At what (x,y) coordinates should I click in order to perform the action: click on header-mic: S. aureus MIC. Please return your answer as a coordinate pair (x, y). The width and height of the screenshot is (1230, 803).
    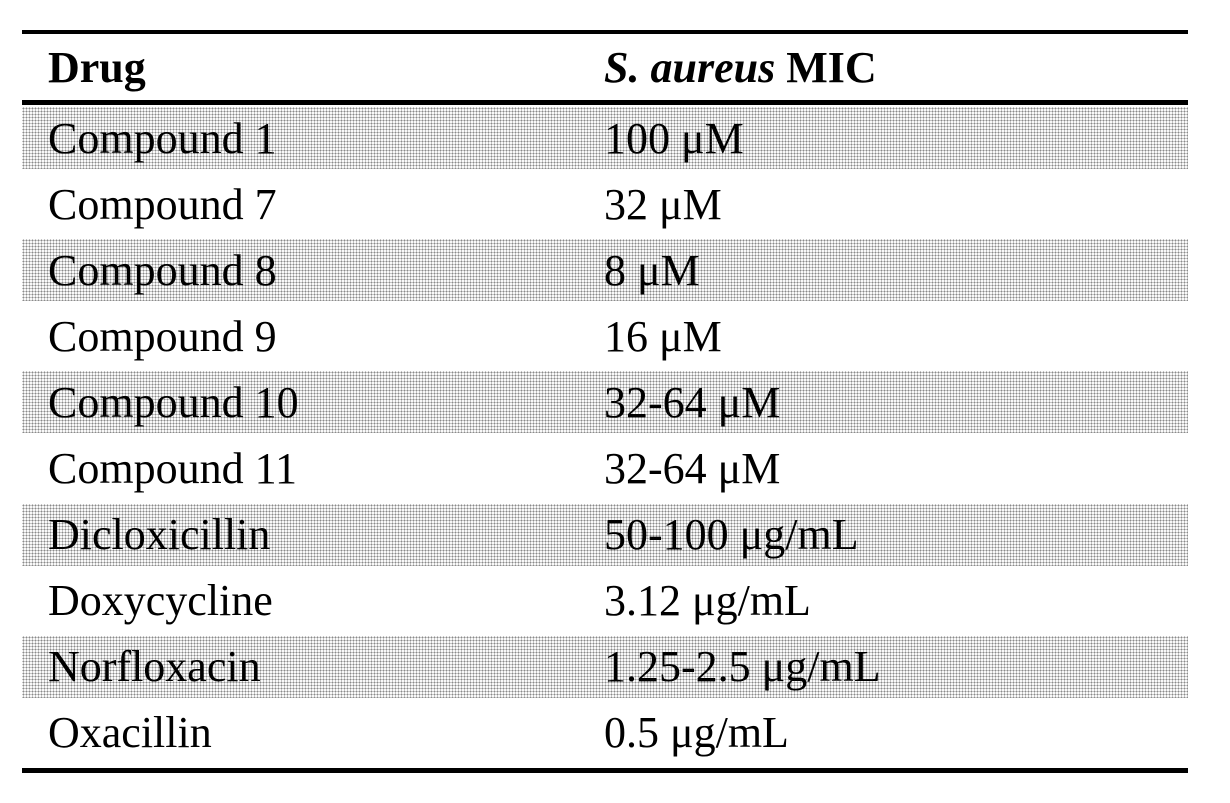
    Looking at the image, I should click on (896, 67).